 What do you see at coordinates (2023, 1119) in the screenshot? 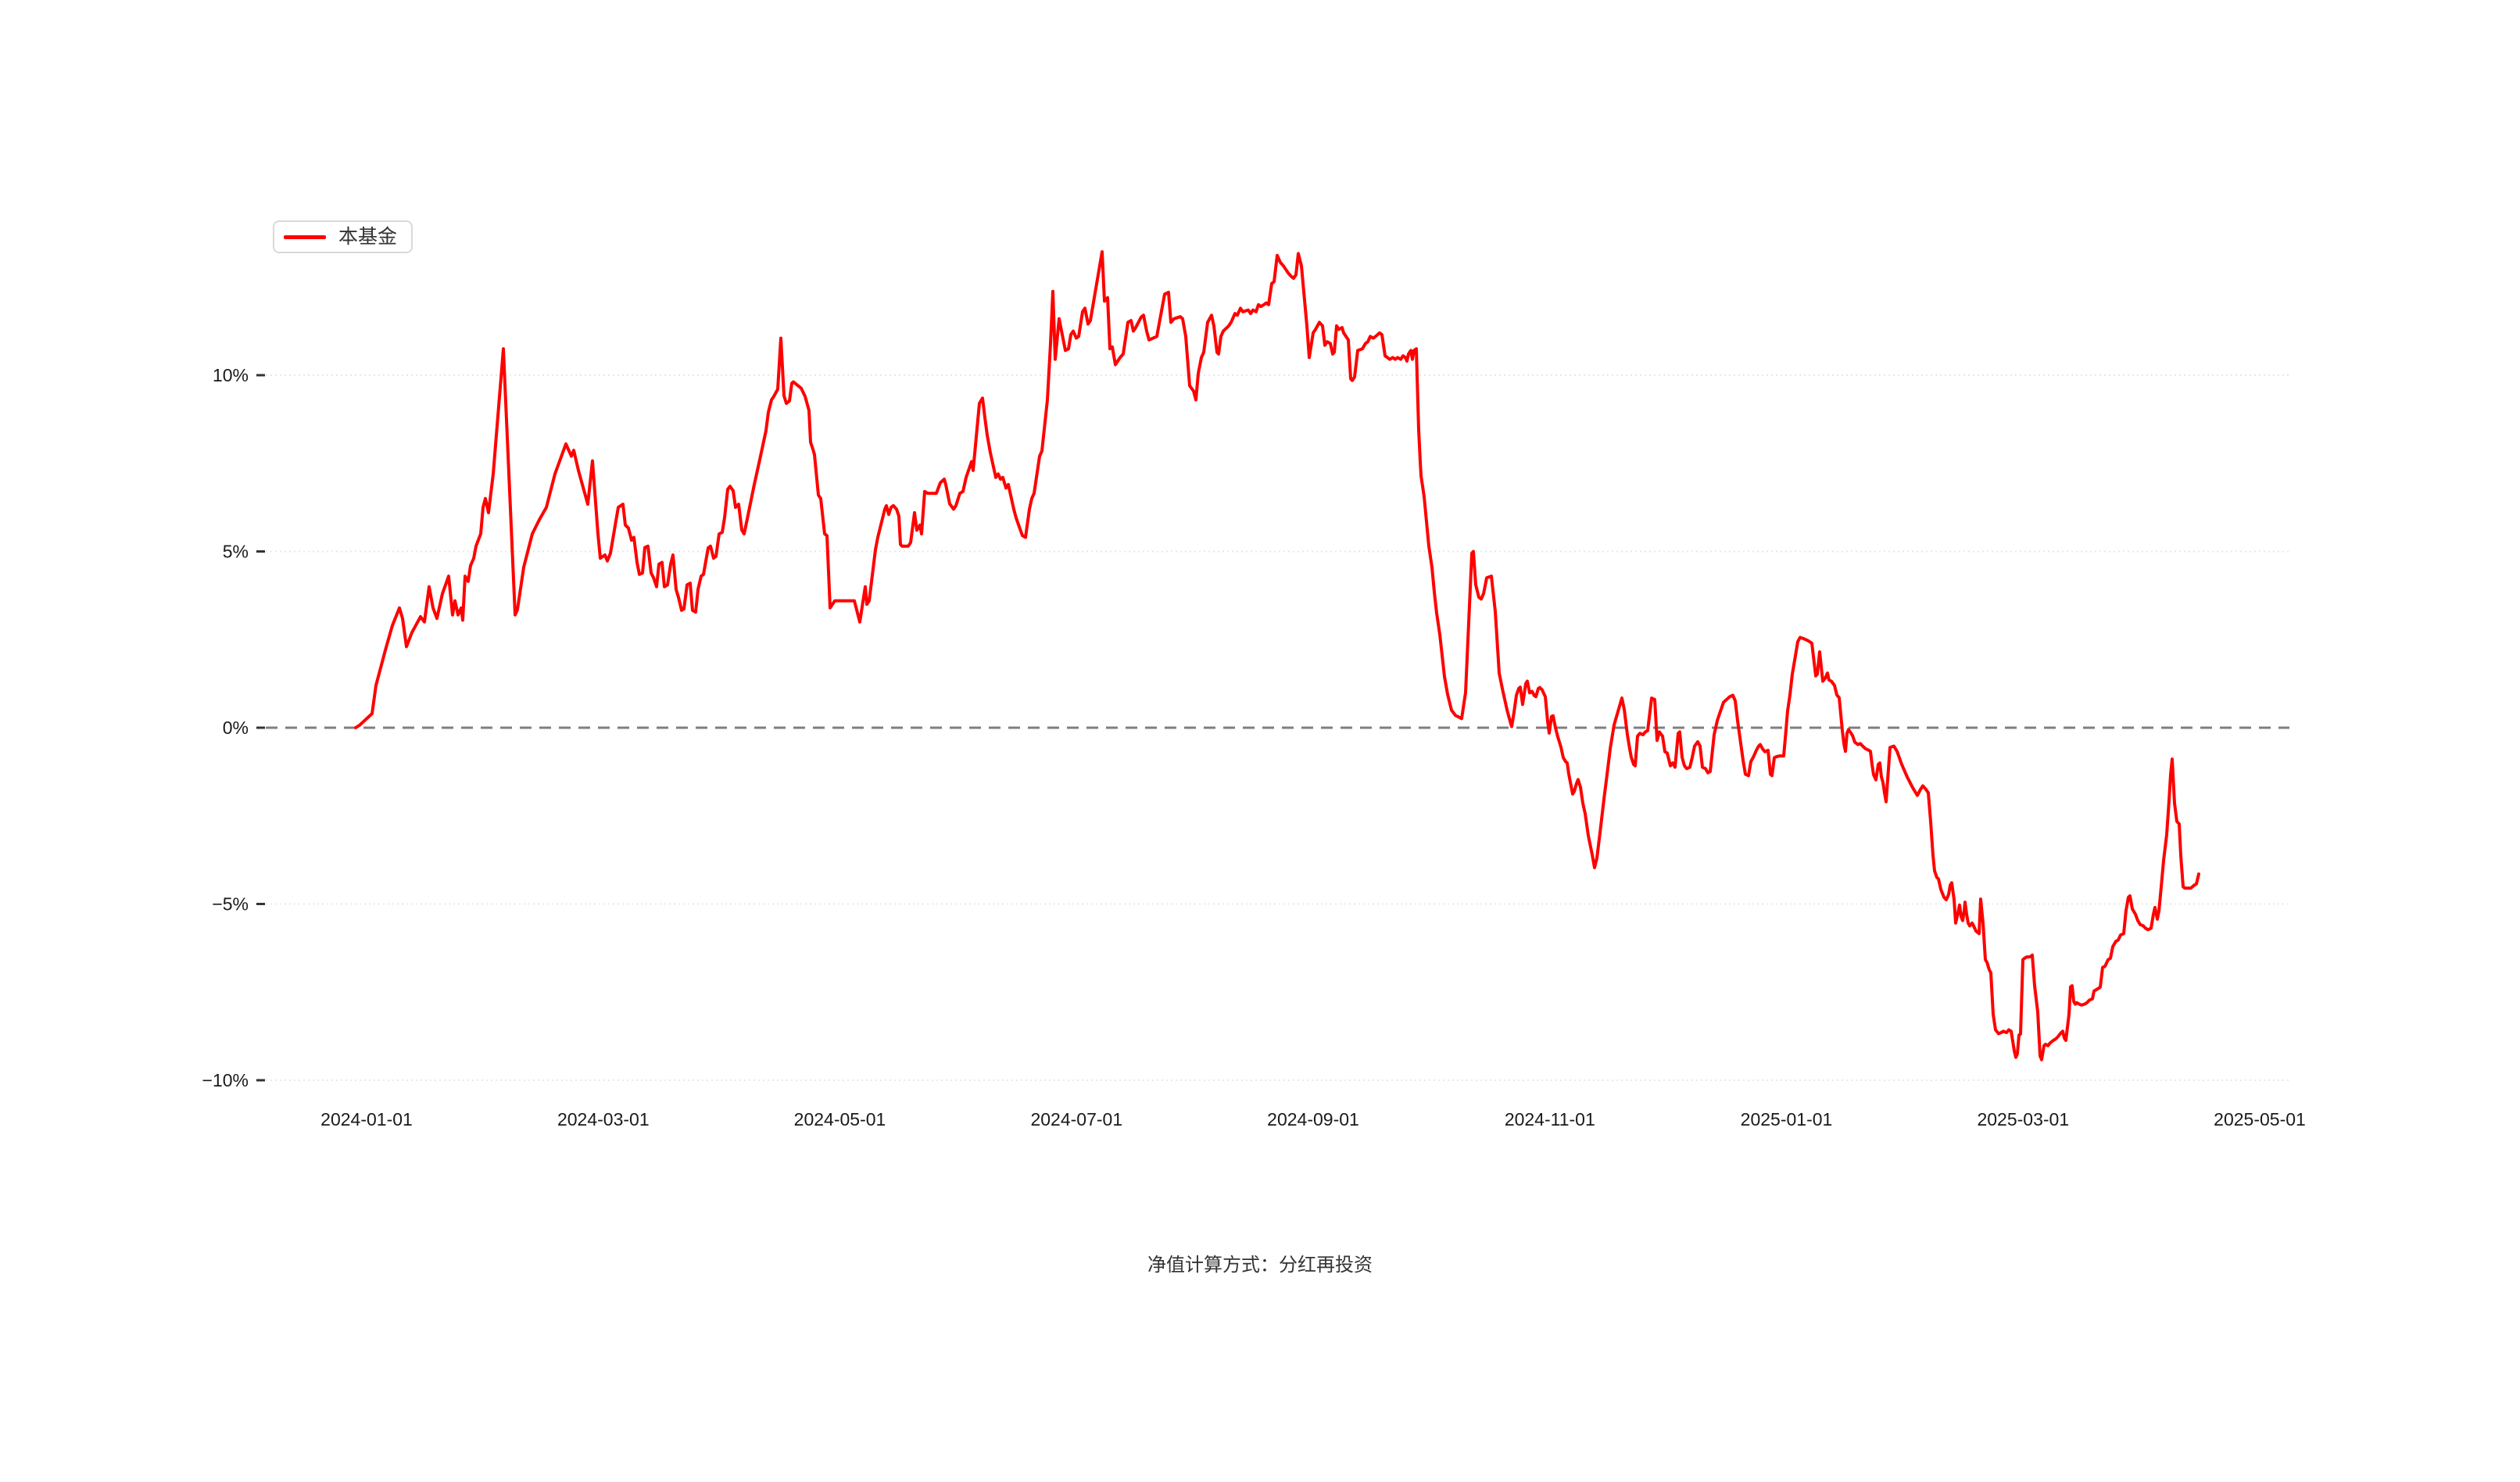
I see `x-axis-tick-label: 2025-03-01` at bounding box center [2023, 1119].